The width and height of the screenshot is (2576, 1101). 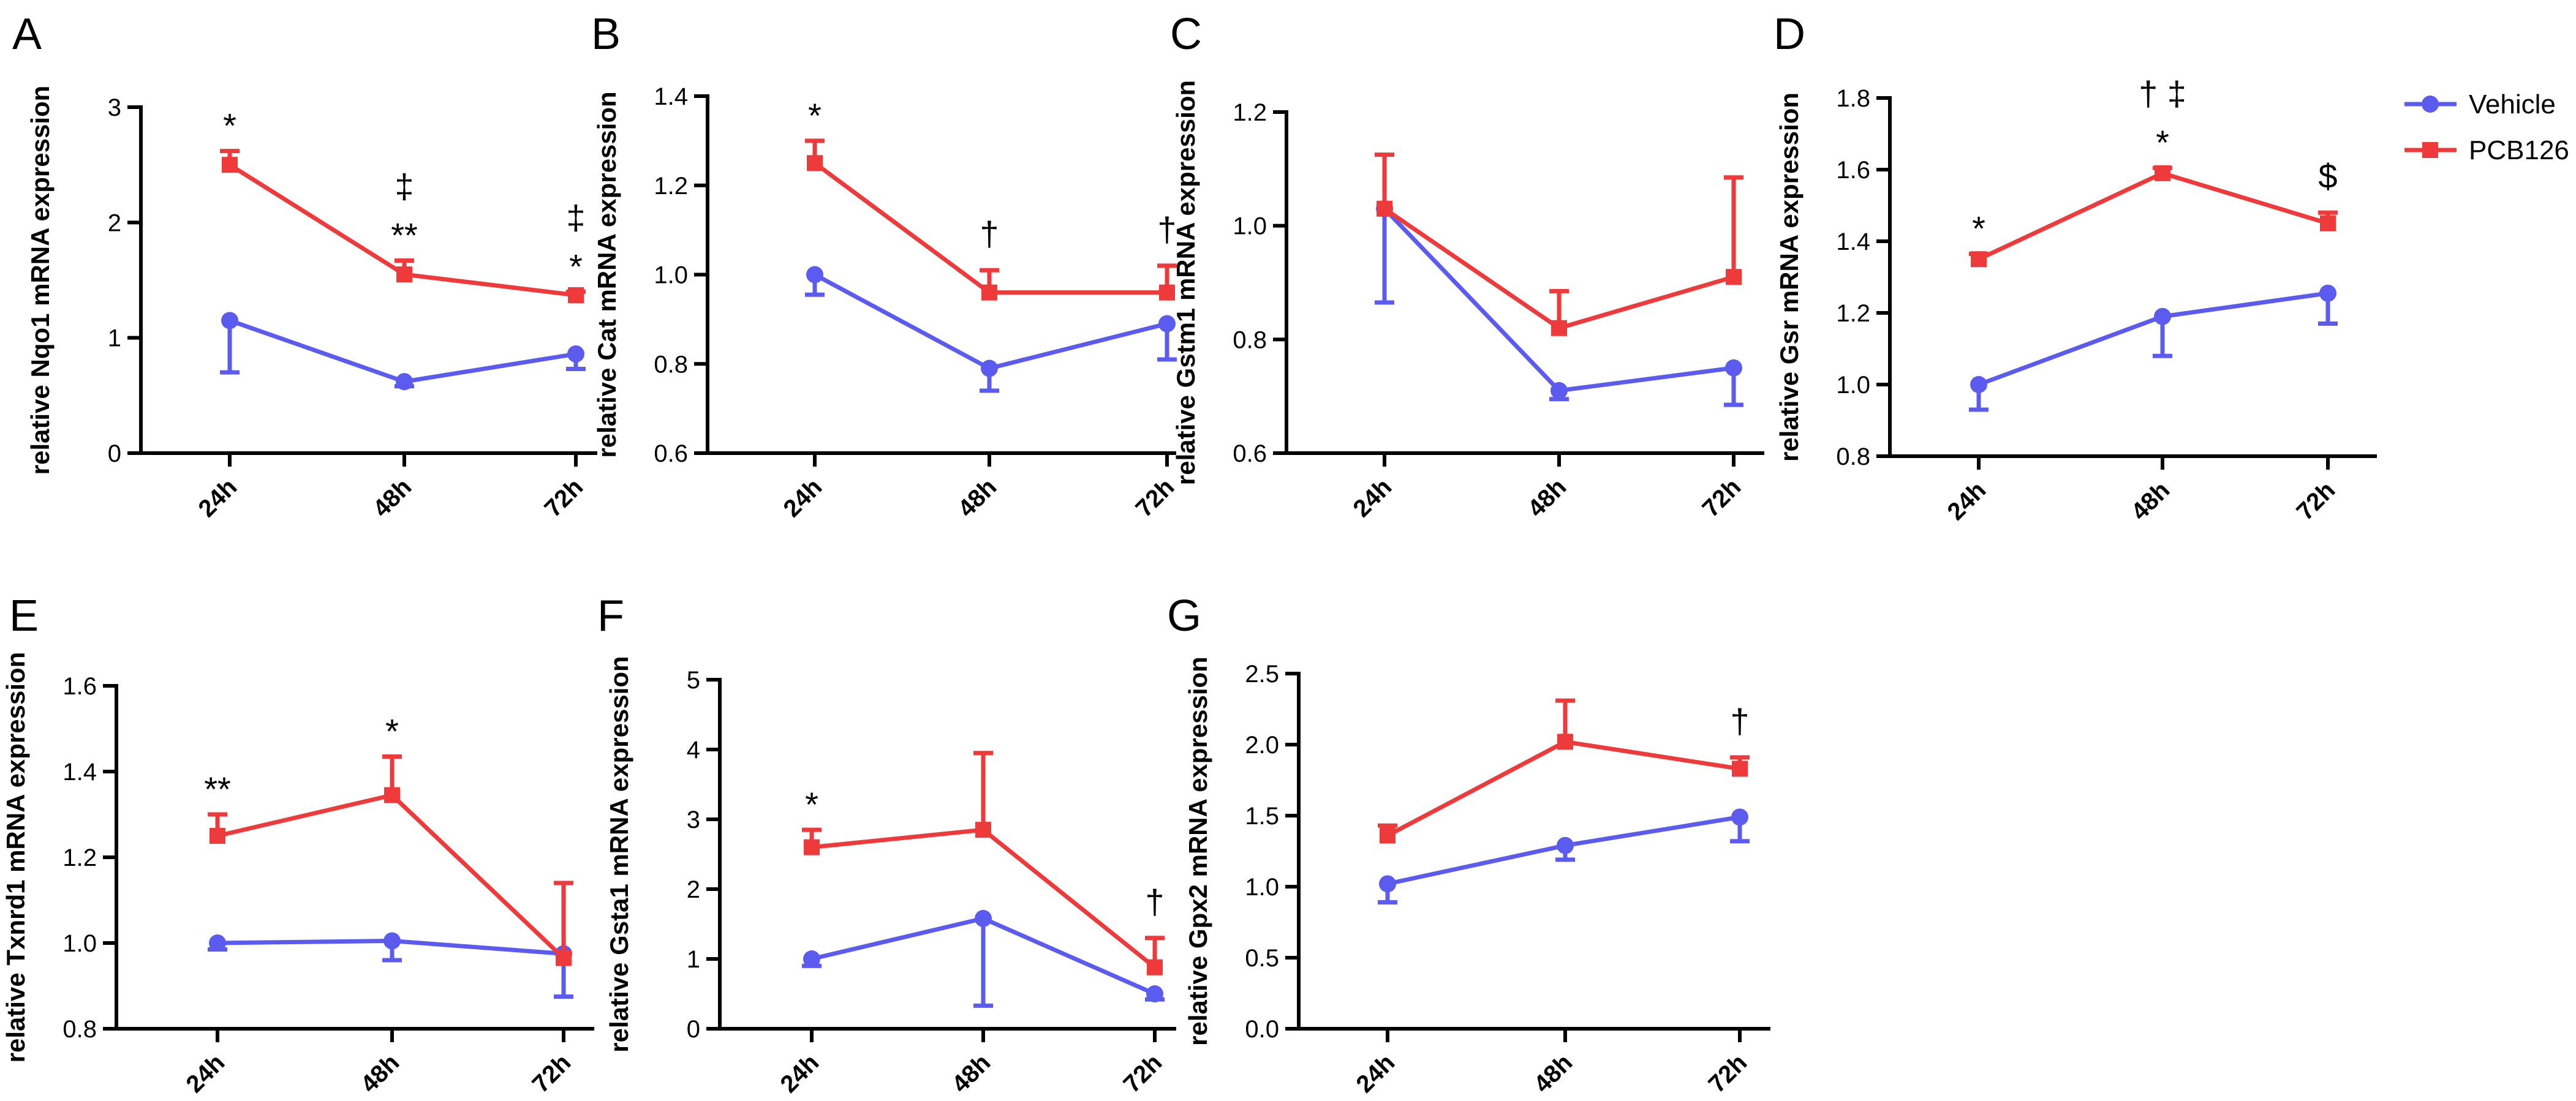 What do you see at coordinates (1186, 34) in the screenshot?
I see `panel-letter: C` at bounding box center [1186, 34].